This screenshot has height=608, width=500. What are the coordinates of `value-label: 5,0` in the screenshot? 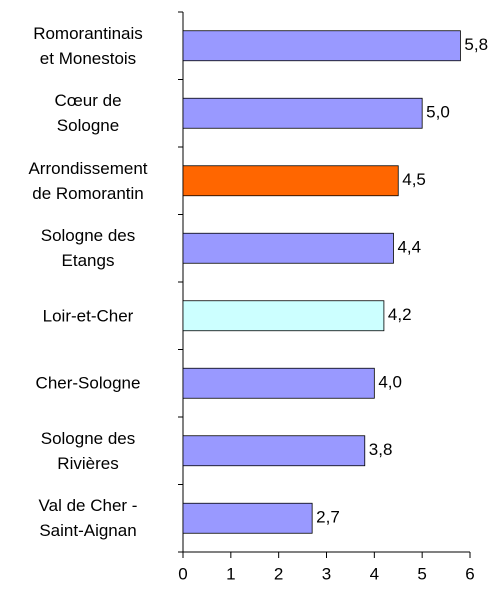 It's located at (438, 112).